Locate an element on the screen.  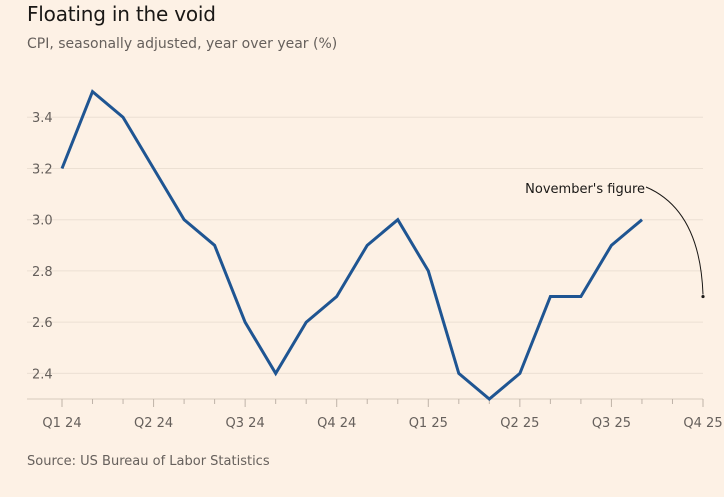
x-tick-label: Q2 25 is located at coordinates (519, 423).